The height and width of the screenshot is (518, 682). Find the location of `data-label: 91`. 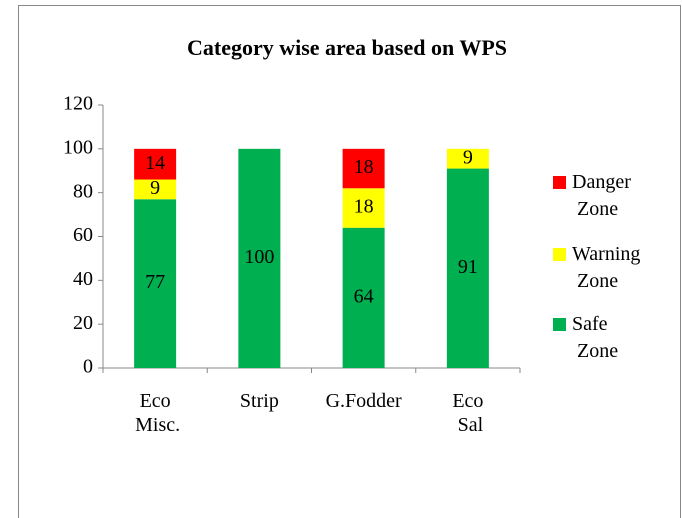

data-label: 91 is located at coordinates (468, 267).